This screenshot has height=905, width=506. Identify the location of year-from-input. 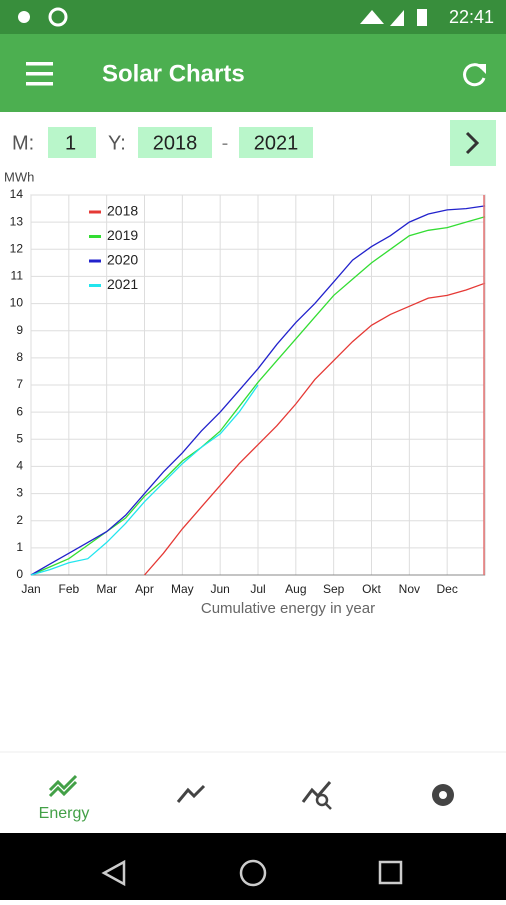
(175, 142).